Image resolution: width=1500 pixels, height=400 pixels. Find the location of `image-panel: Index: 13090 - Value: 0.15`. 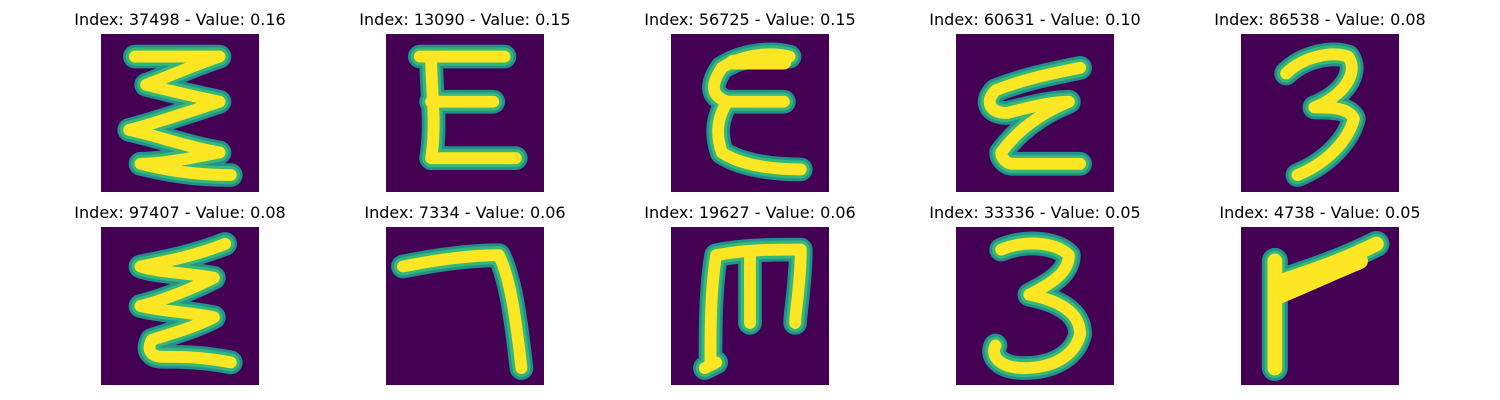

image-panel: Index: 13090 - Value: 0.15 is located at coordinates (465, 105).